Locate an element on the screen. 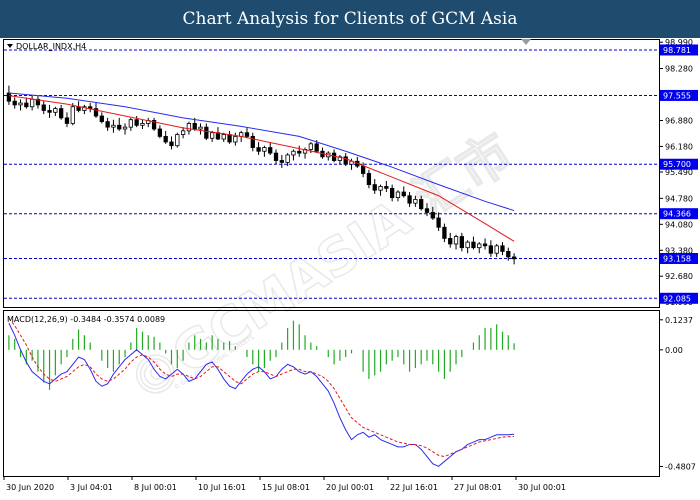 Image resolution: width=700 pixels, height=500 pixels. macd-tick-label: -0.4807 is located at coordinates (680, 466).